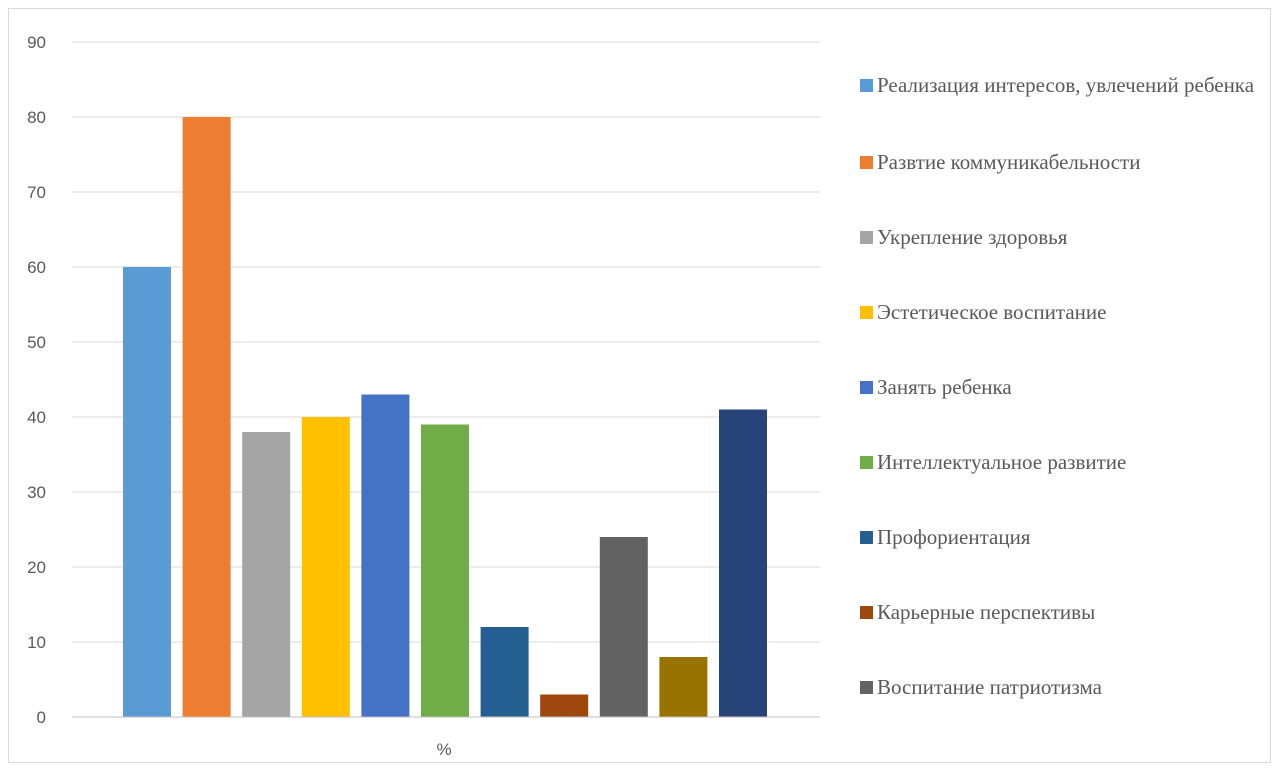  What do you see at coordinates (1065, 537) in the screenshot?
I see `legend-item: Профориентация` at bounding box center [1065, 537].